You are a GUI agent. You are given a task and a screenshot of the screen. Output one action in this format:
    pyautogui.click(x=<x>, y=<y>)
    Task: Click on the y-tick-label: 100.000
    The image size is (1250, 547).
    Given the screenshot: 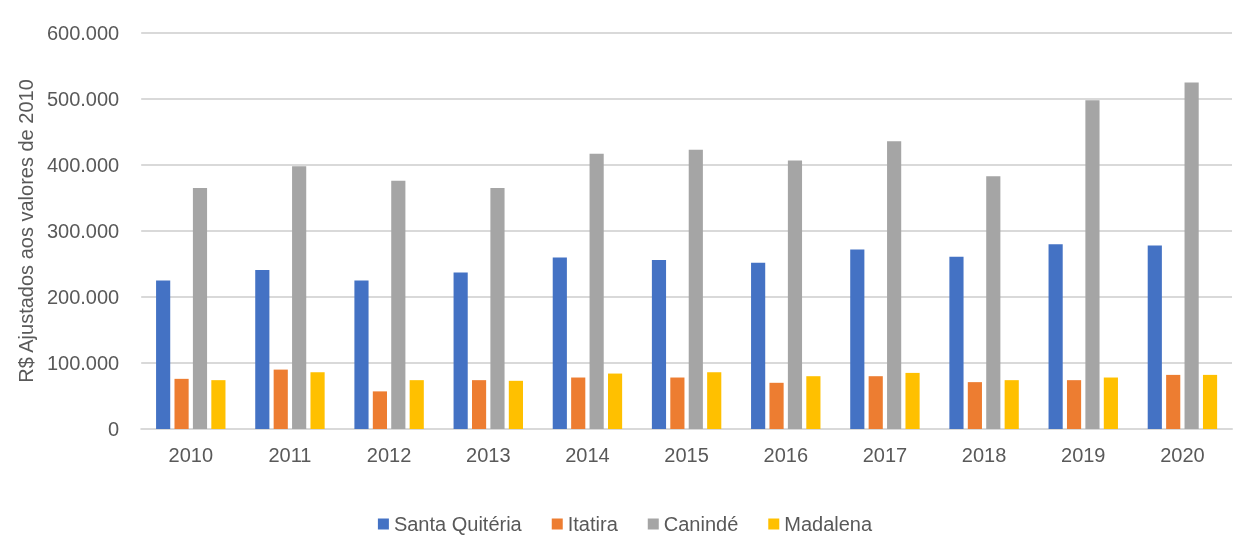 What is the action you would take?
    pyautogui.click(x=83, y=363)
    